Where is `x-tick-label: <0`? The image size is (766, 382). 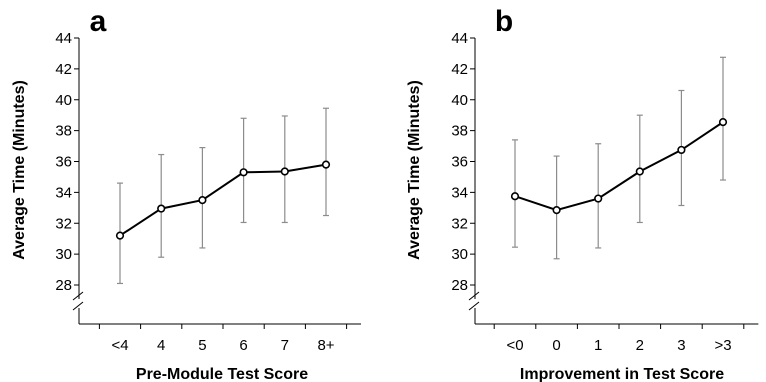
x-tick-label: <0 is located at coordinates (514, 345).